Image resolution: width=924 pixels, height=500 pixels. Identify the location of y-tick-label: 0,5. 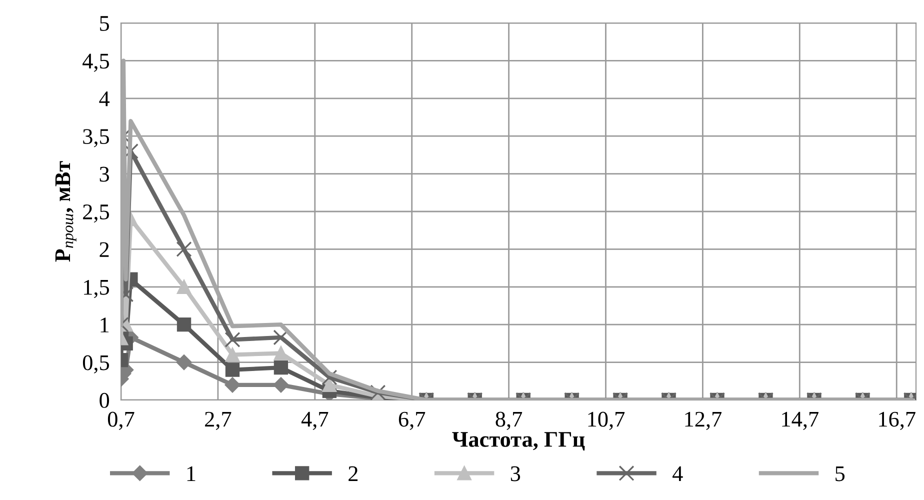
(96, 364).